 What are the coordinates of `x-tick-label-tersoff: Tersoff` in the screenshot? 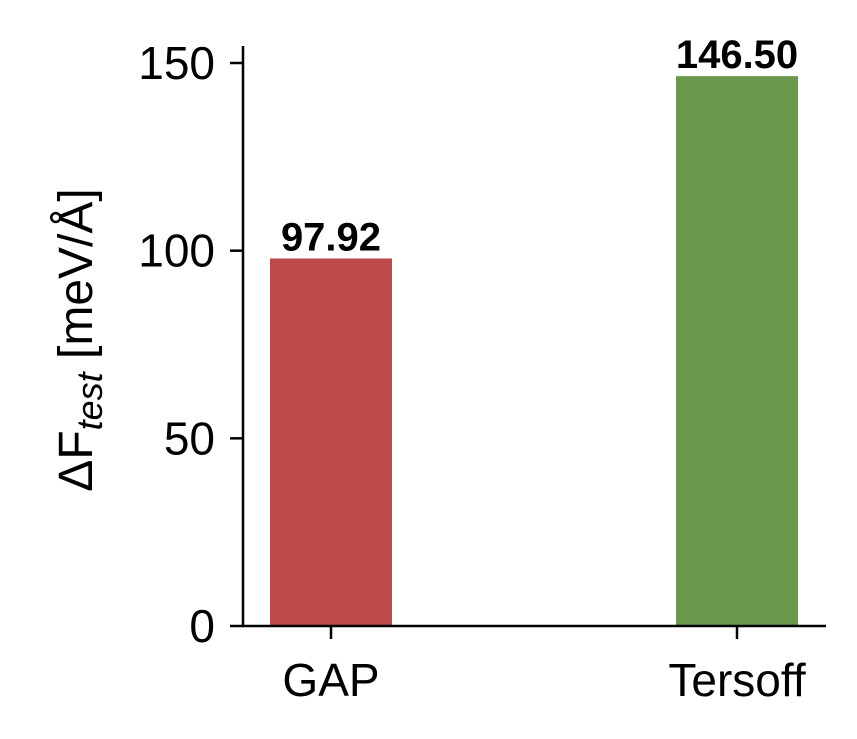 It's located at (736, 680).